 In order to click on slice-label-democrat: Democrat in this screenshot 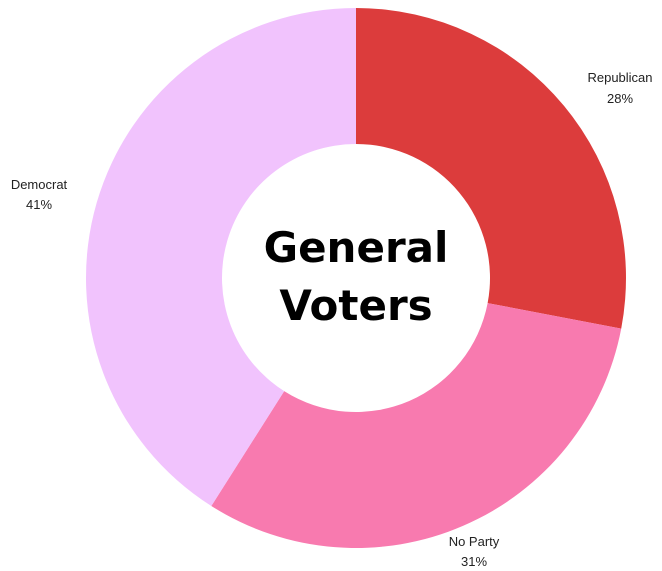, I will do `click(39, 184)`.